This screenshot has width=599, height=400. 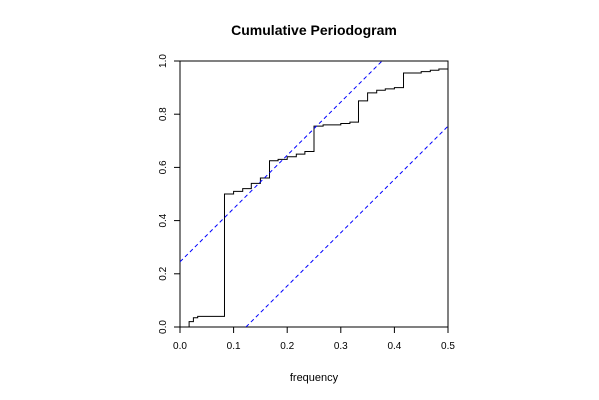 I want to click on x-tick-label: 0.4, so click(x=394, y=346).